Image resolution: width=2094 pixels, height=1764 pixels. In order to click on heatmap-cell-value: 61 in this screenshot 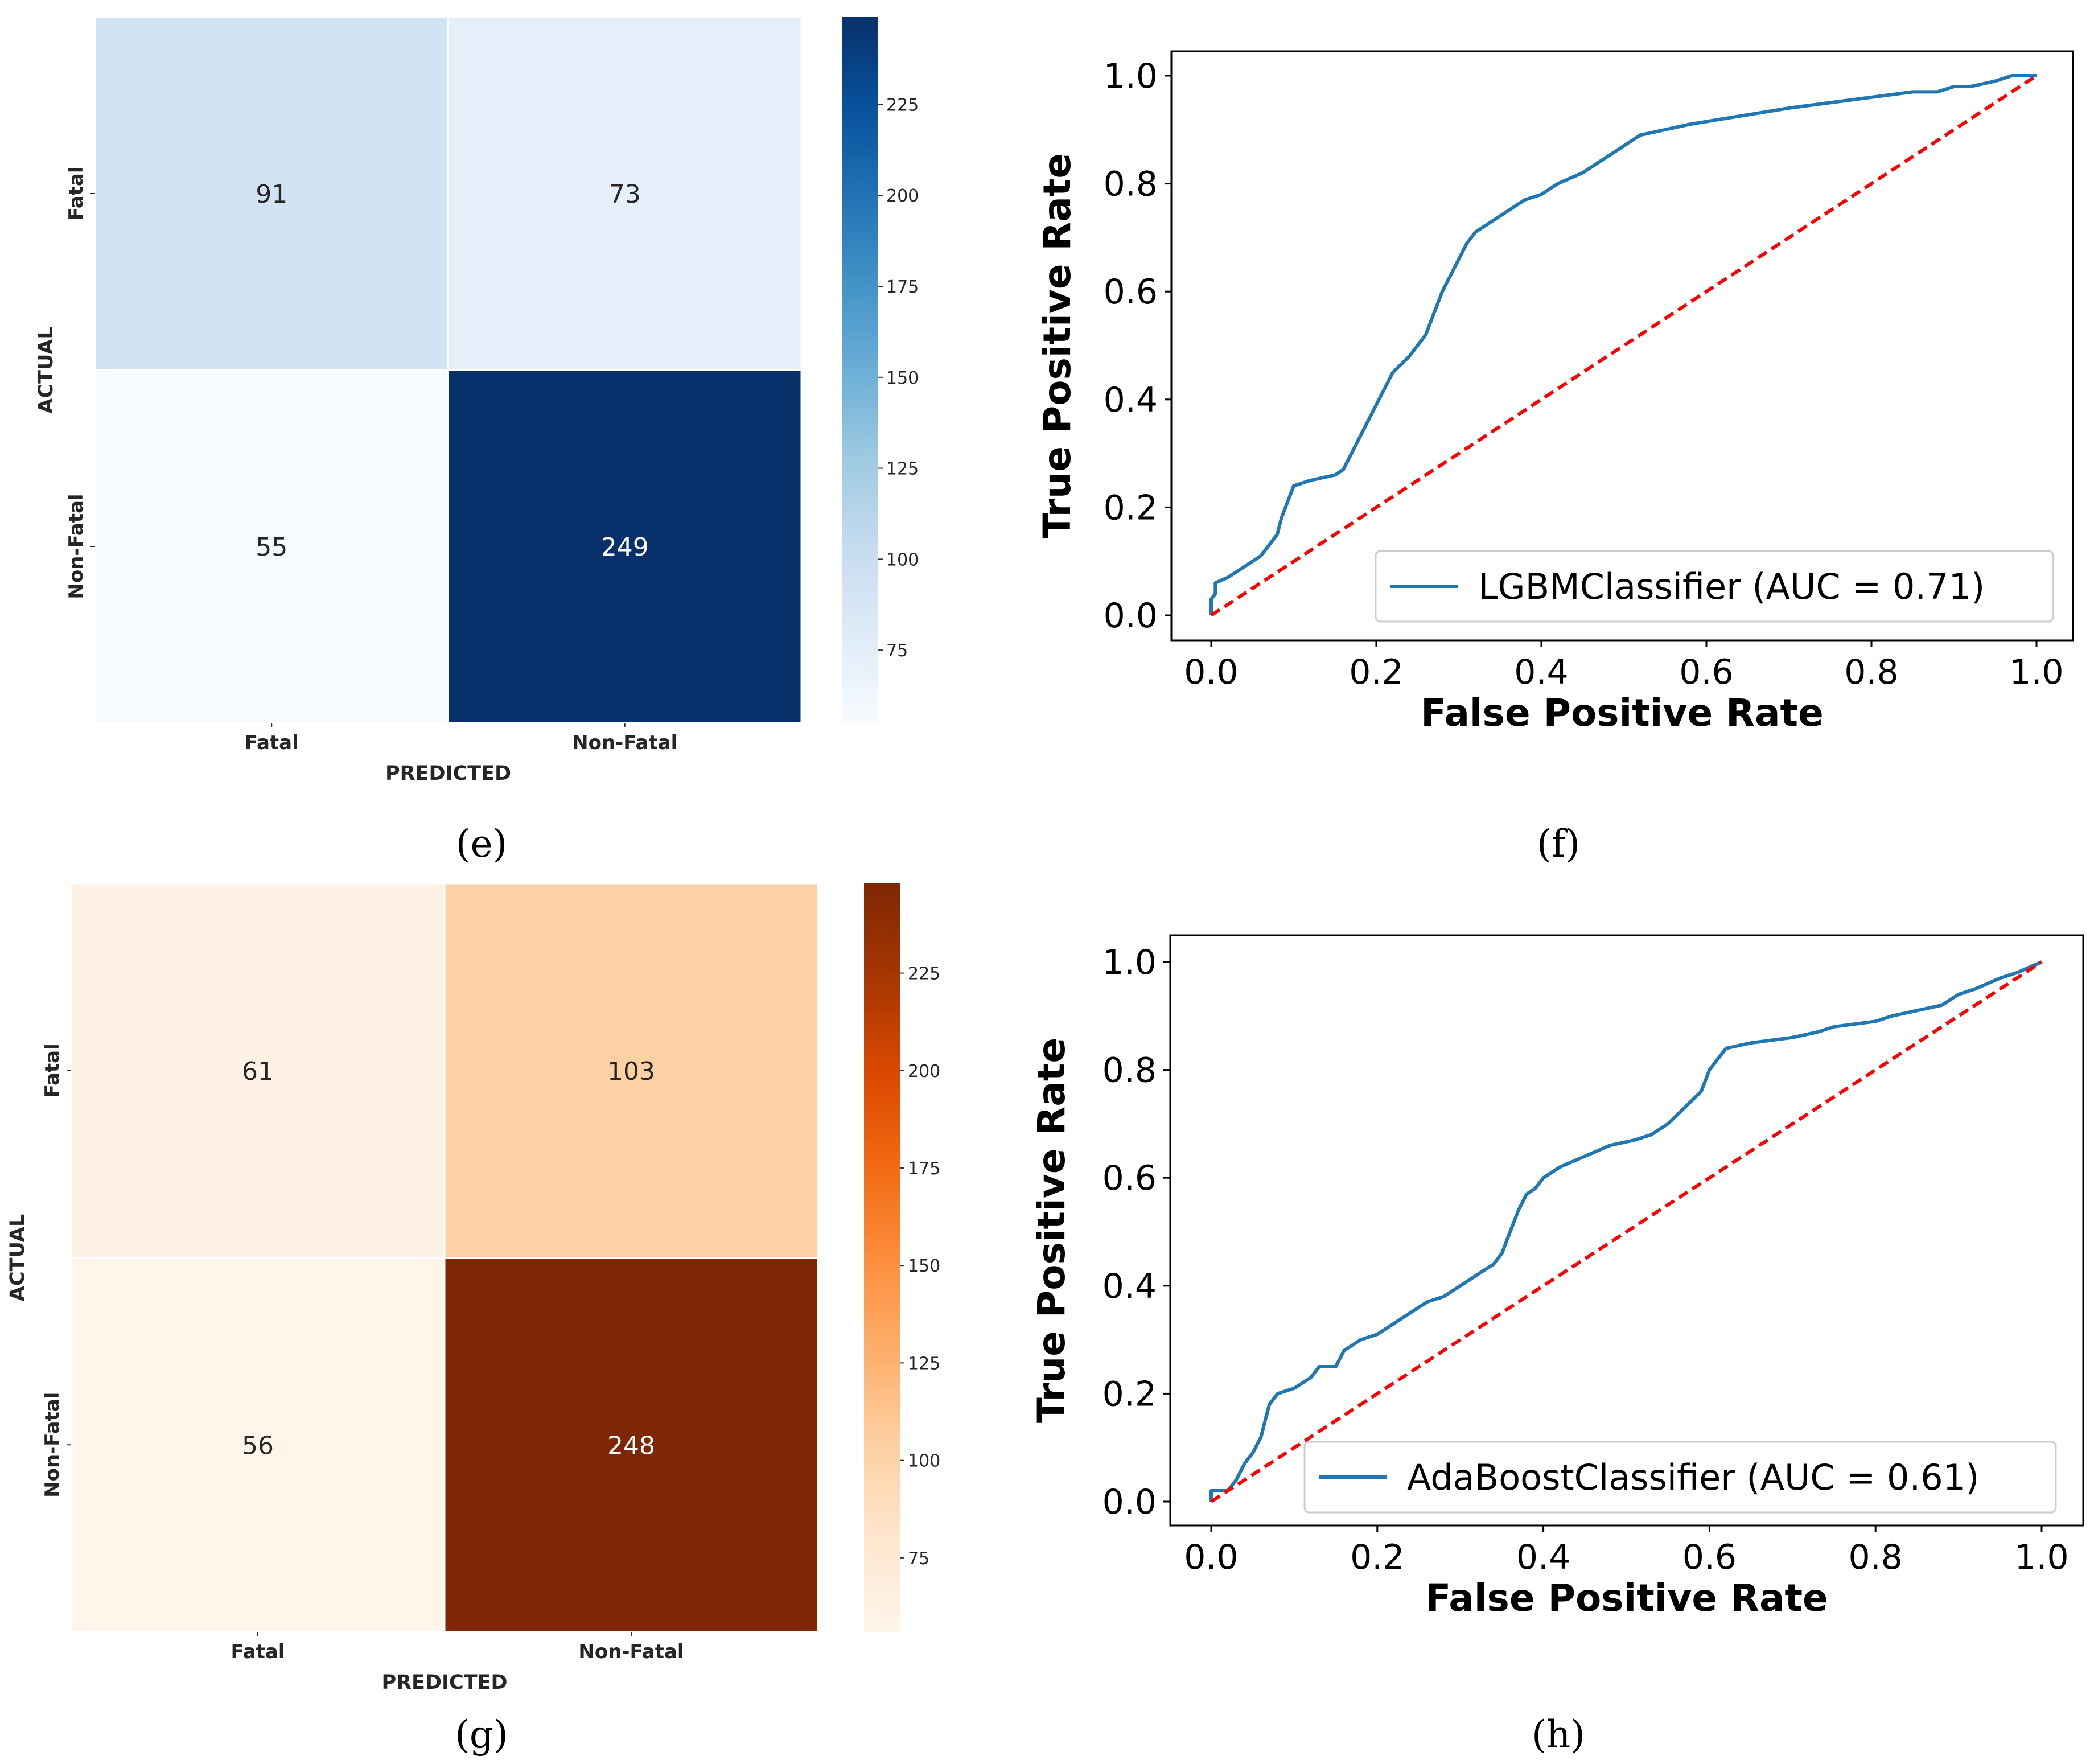, I will do `click(258, 1071)`.